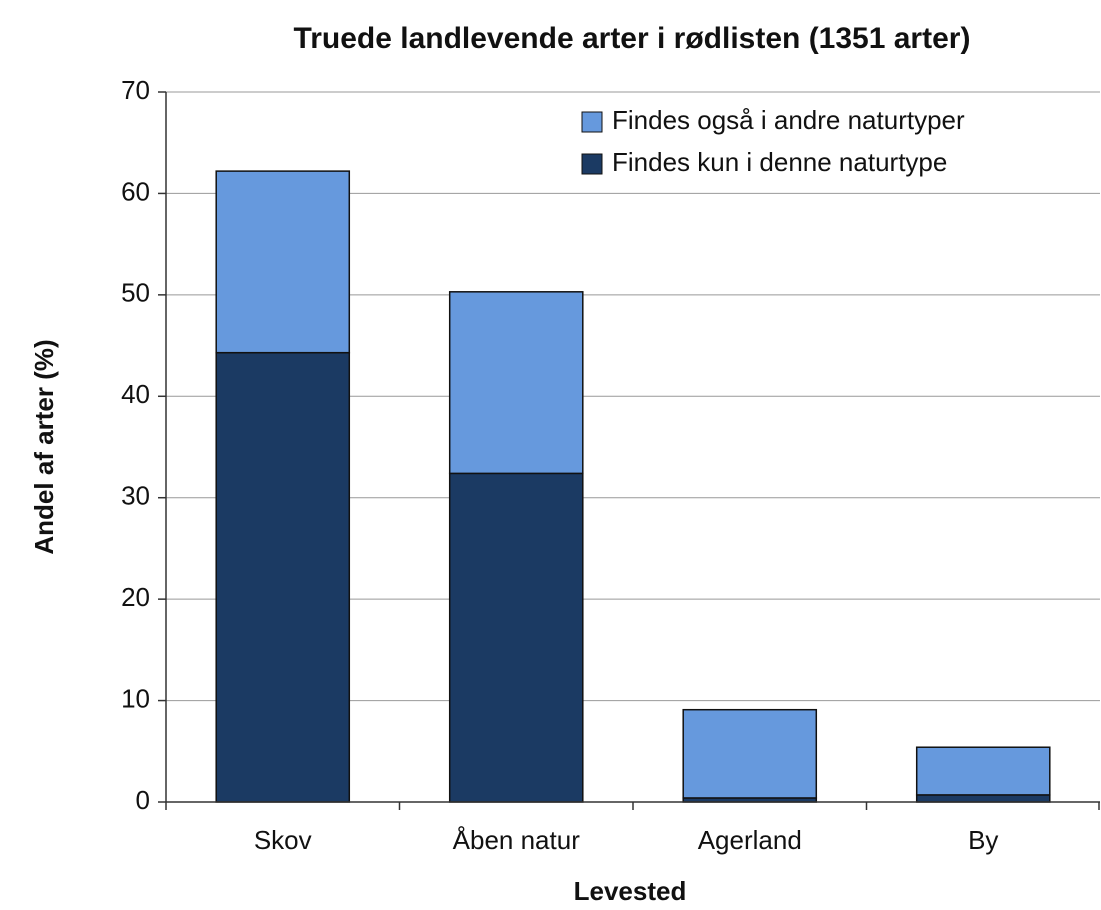 This screenshot has height=910, width=1101. Describe the element at coordinates (283, 840) in the screenshot. I see `x-tick-label: Skov` at that location.